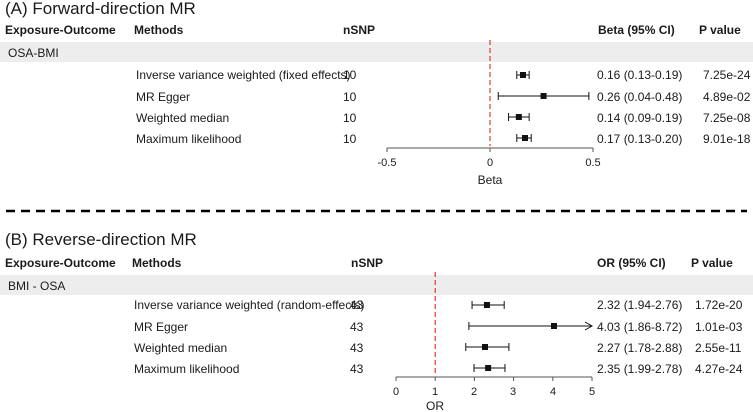 The image size is (753, 412). Describe the element at coordinates (720, 30) in the screenshot. I see `panel-a-header-pvalue: P value` at that location.